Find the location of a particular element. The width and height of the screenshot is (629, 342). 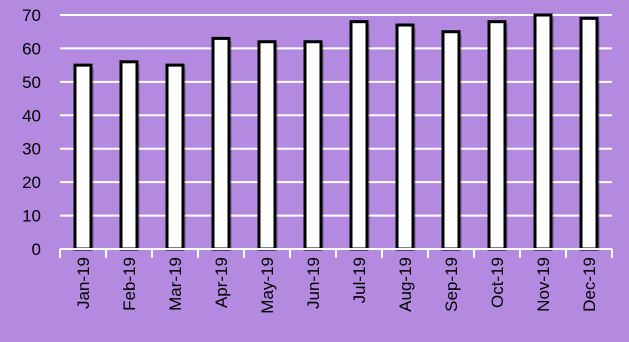

x-tick-label: Feb-19 is located at coordinates (129, 284).